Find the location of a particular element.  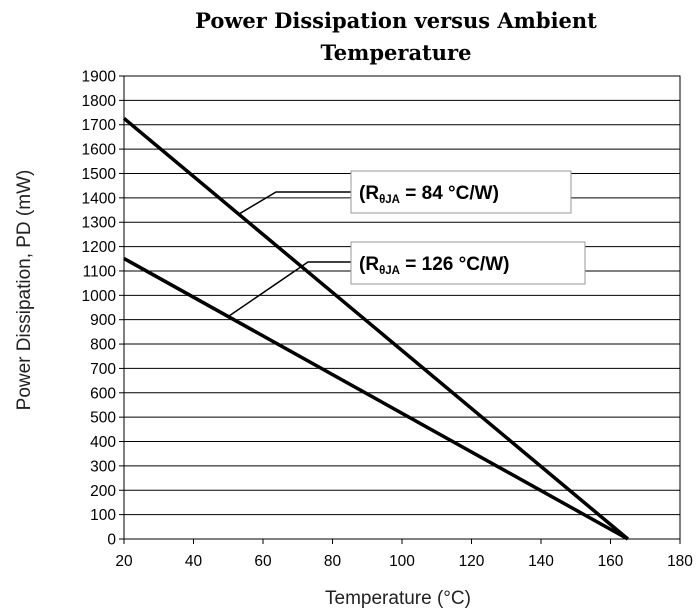

x-tick-label: 140 is located at coordinates (541, 561).